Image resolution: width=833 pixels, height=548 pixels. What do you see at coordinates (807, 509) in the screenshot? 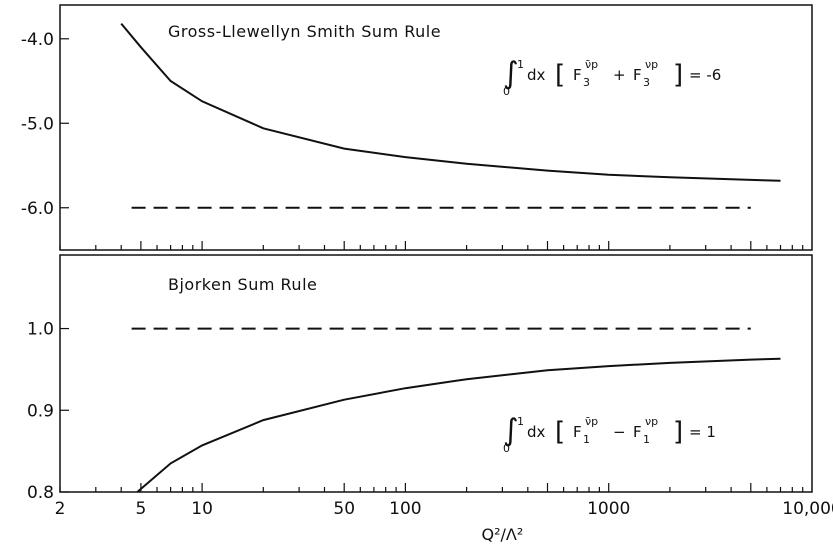
I see `x-tick-label: 10,000` at bounding box center [807, 509].